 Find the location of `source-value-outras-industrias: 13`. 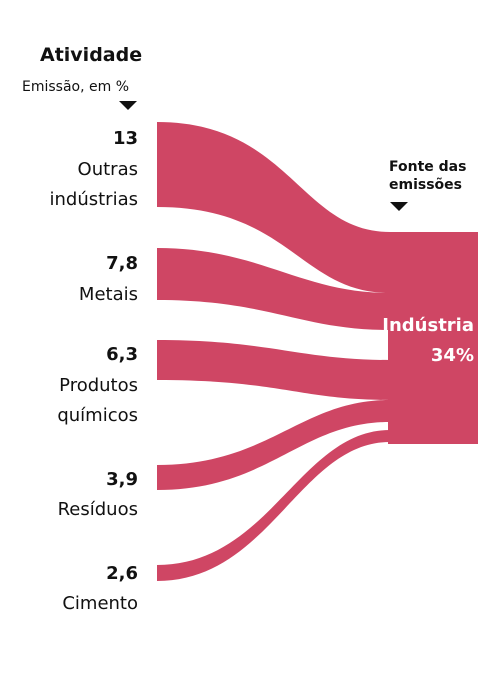

source-value-outras-industrias: 13 is located at coordinates (125, 138).